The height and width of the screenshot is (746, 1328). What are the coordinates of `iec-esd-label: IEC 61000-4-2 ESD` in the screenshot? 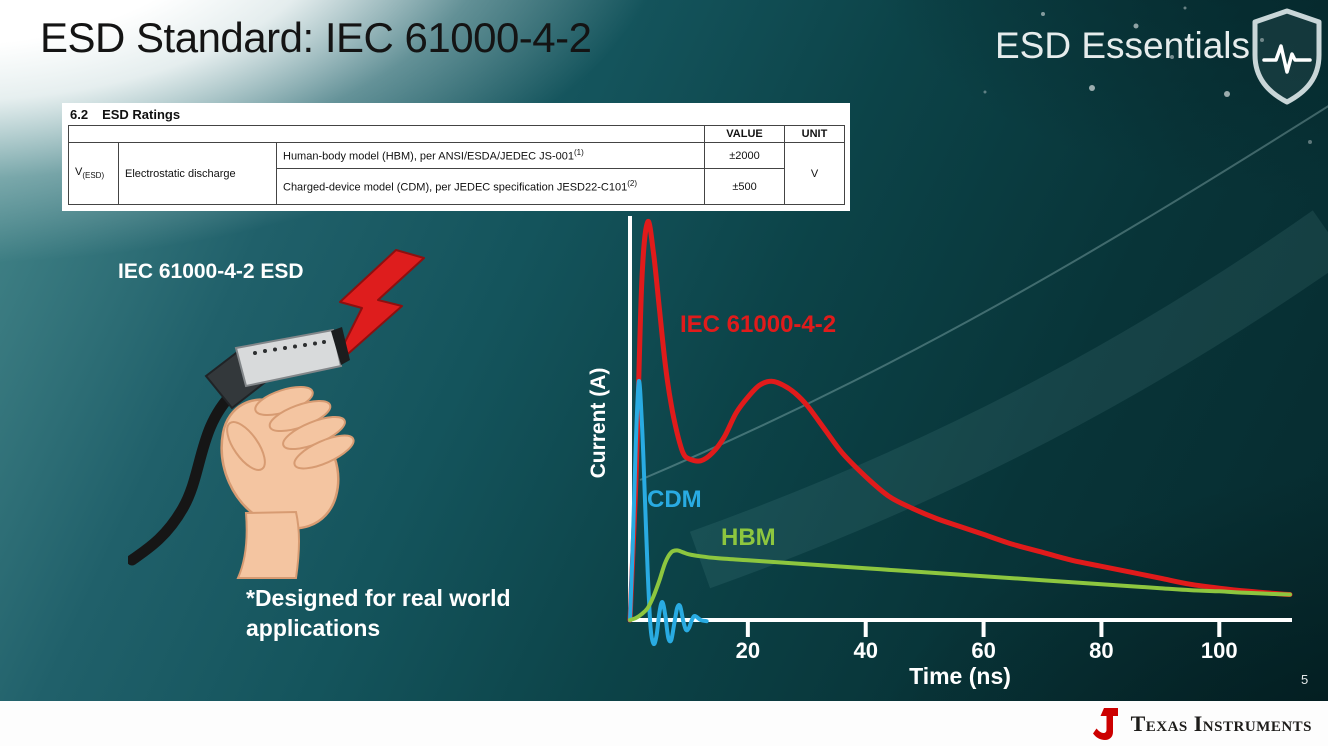 It's located at (211, 271).